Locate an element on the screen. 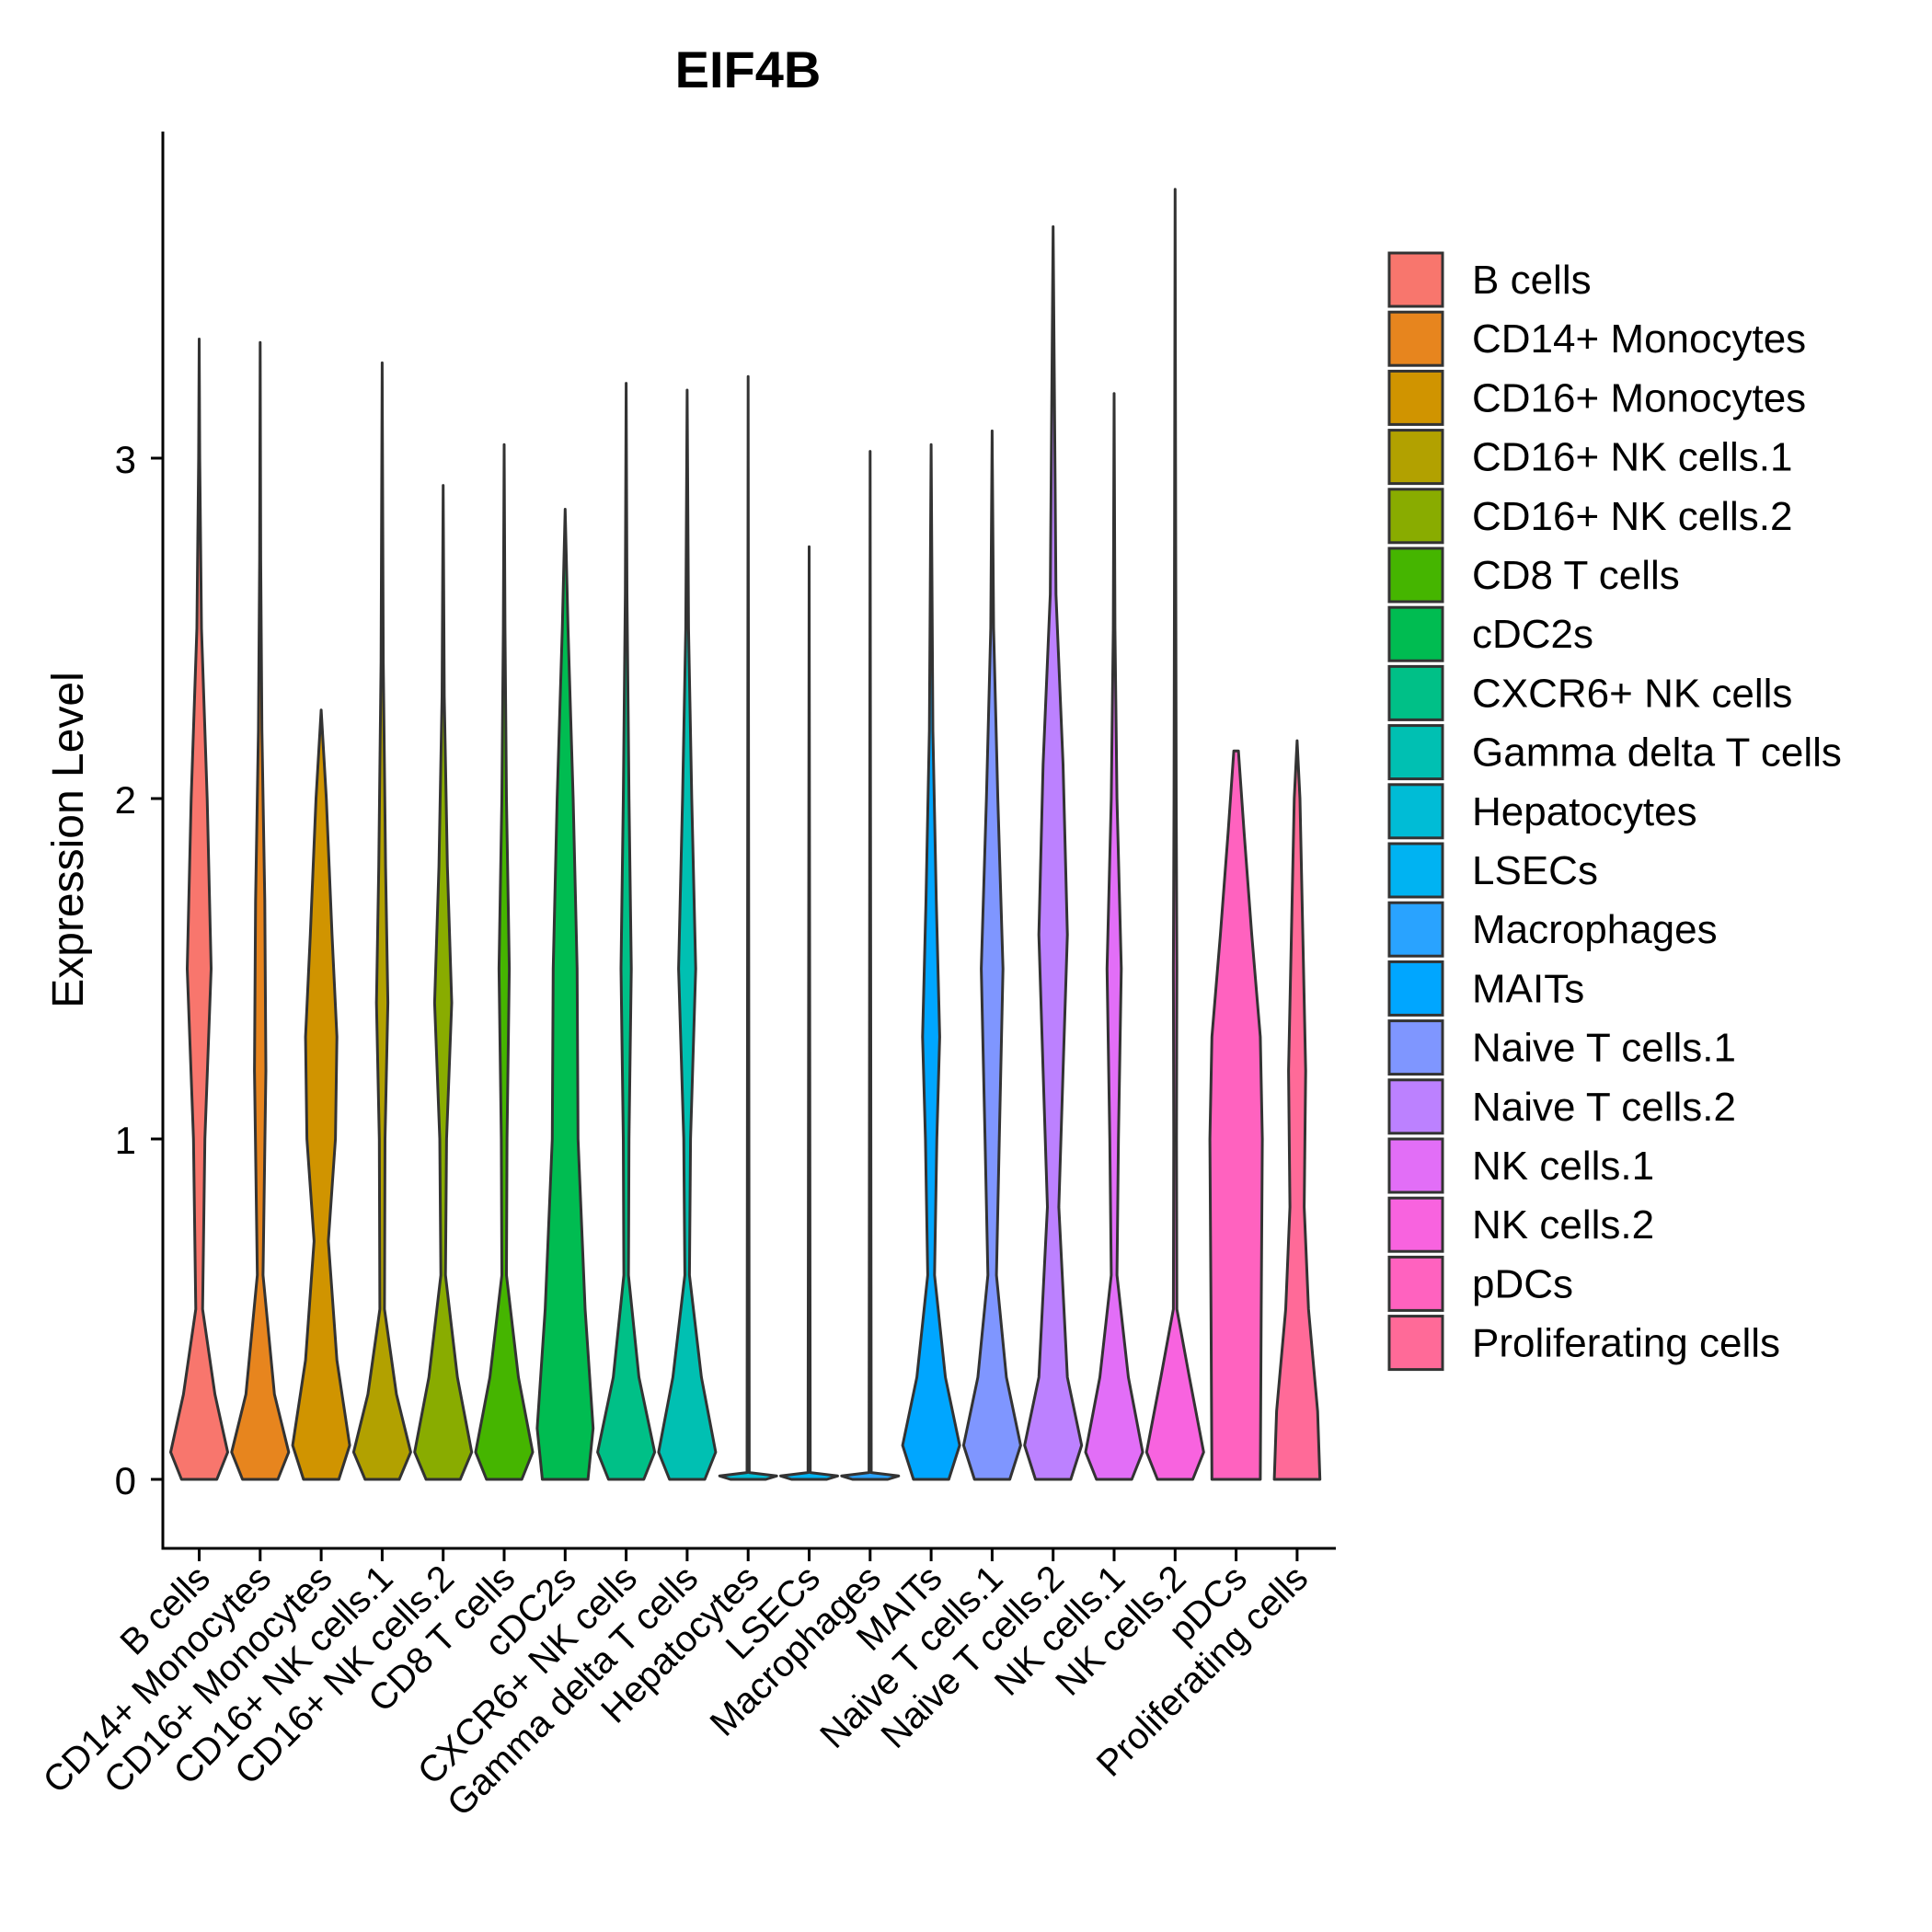 The height and width of the screenshot is (1932, 1932). legend-label: CD8 T cells is located at coordinates (1576, 575).